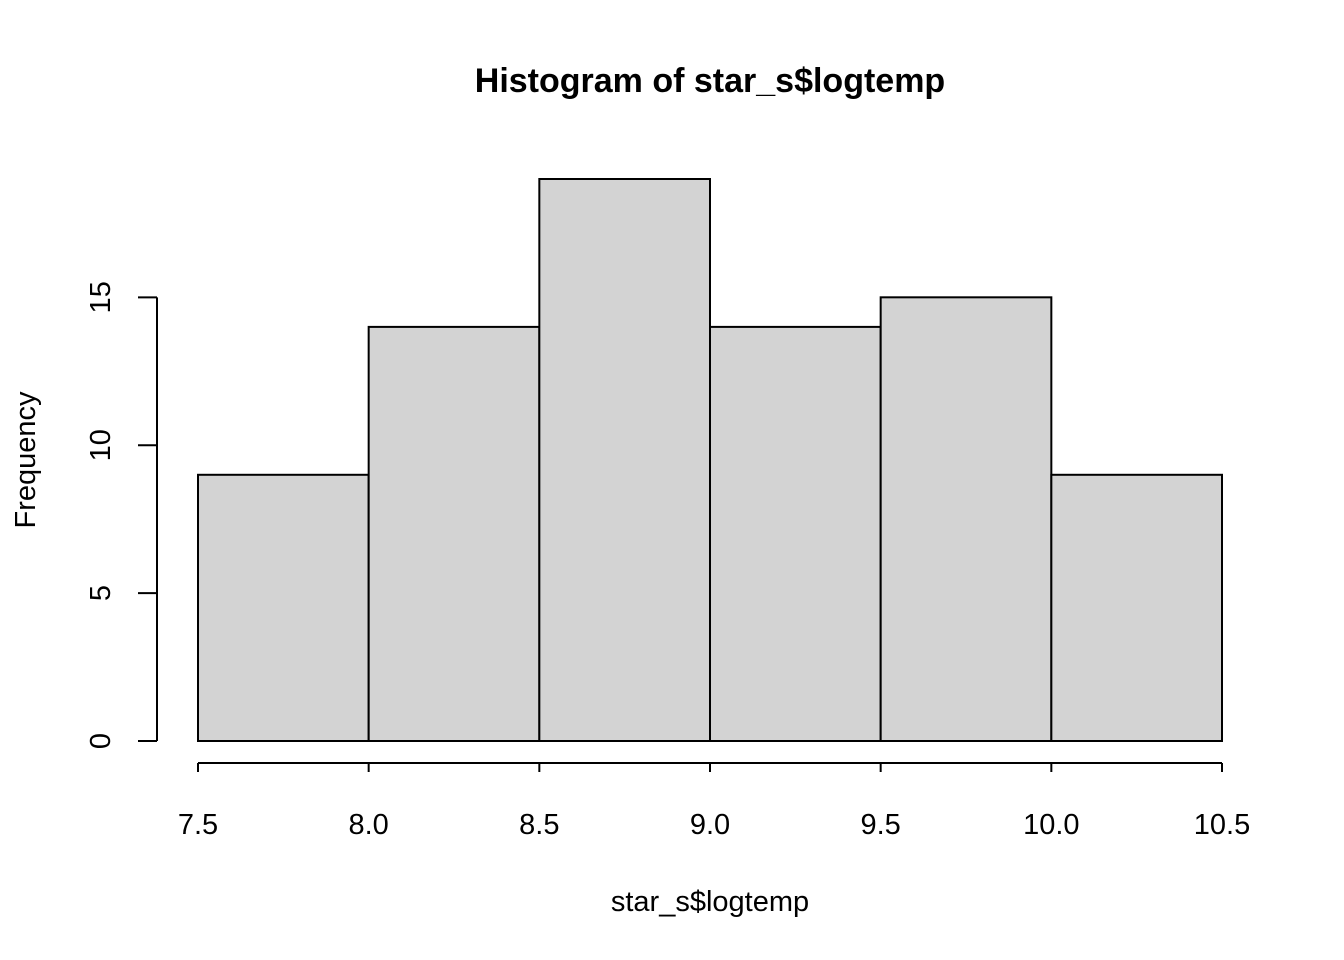  What do you see at coordinates (101, 445) in the screenshot?
I see `y-tick-label: 10` at bounding box center [101, 445].